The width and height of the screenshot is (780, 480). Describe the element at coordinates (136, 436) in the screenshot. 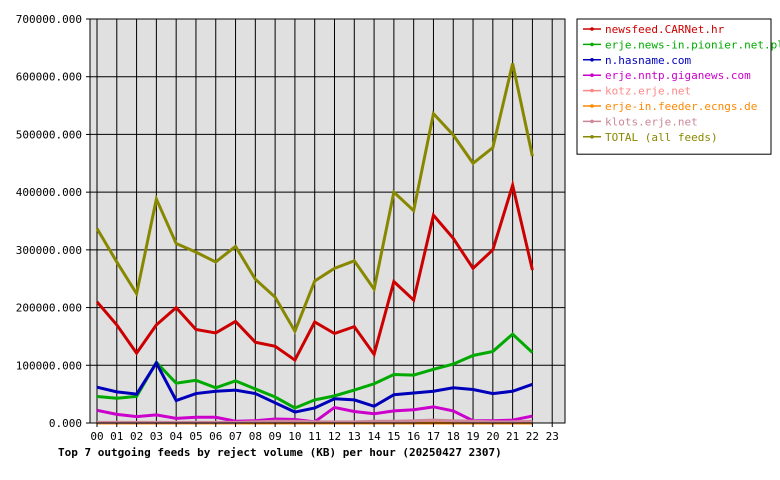

I see `x-tick-label: 02` at that location.